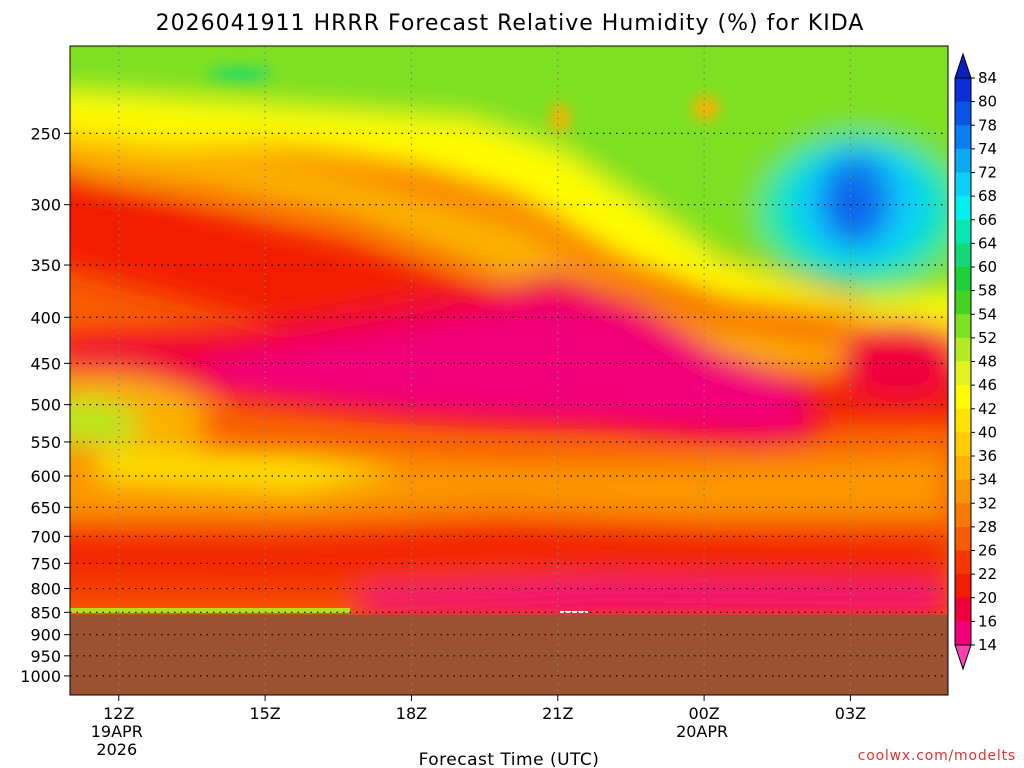  I want to click on colorbar-tick-label: 66, so click(987, 220).